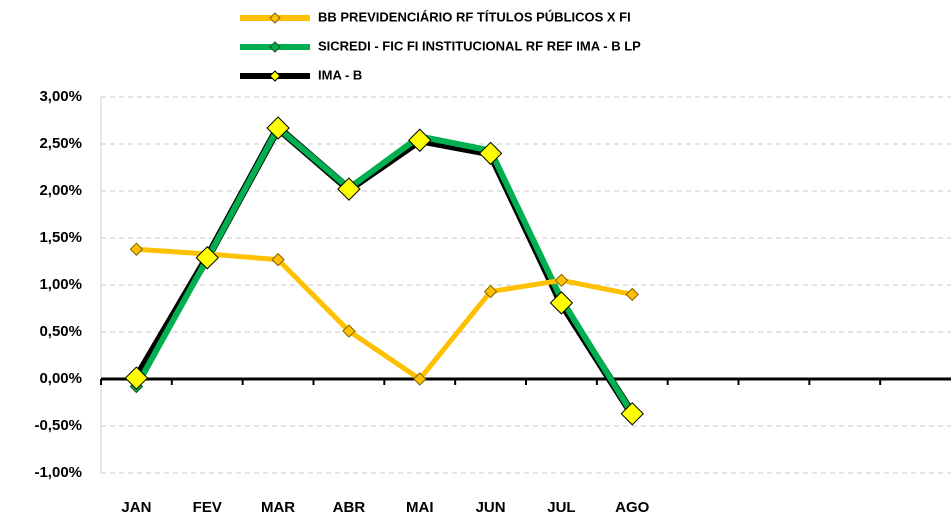  I want to click on y-tick-label: -1,00%, so click(58, 472).